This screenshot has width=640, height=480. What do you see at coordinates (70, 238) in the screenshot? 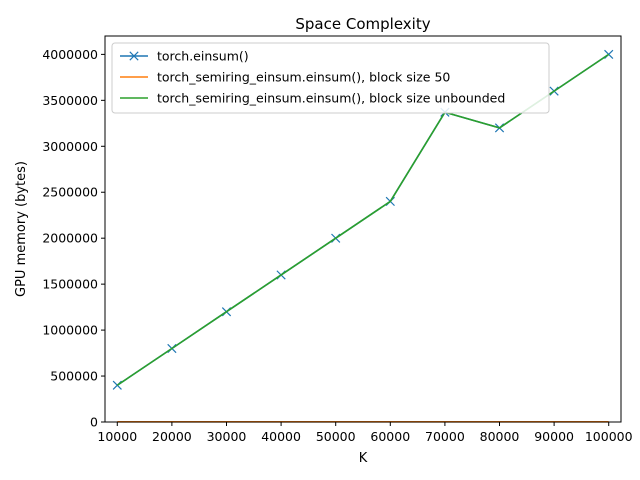
I see `y-tick-label: 2000000` at bounding box center [70, 238].